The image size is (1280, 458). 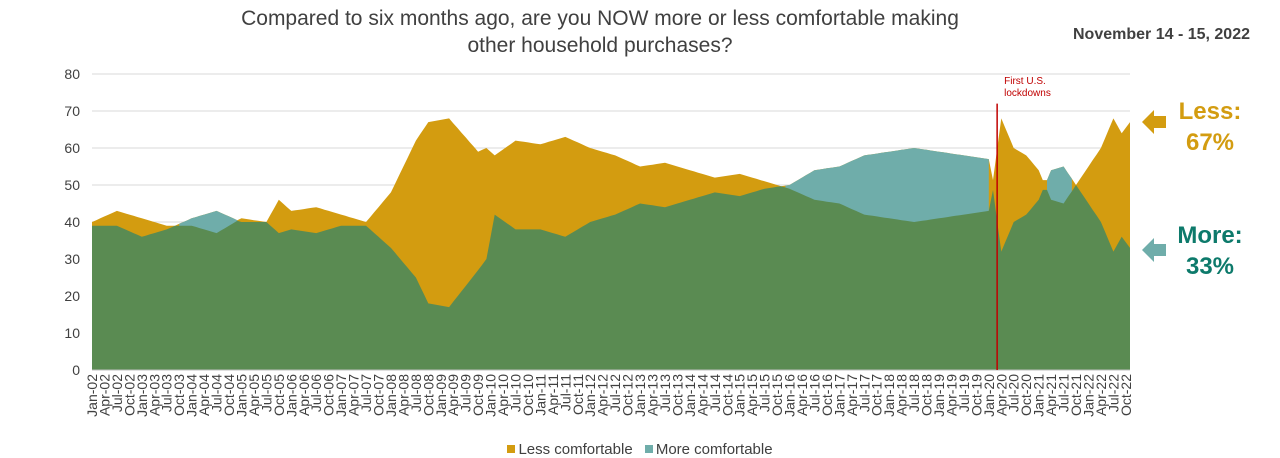 I want to click on x-tick-label: Jul-11, so click(x=565, y=392).